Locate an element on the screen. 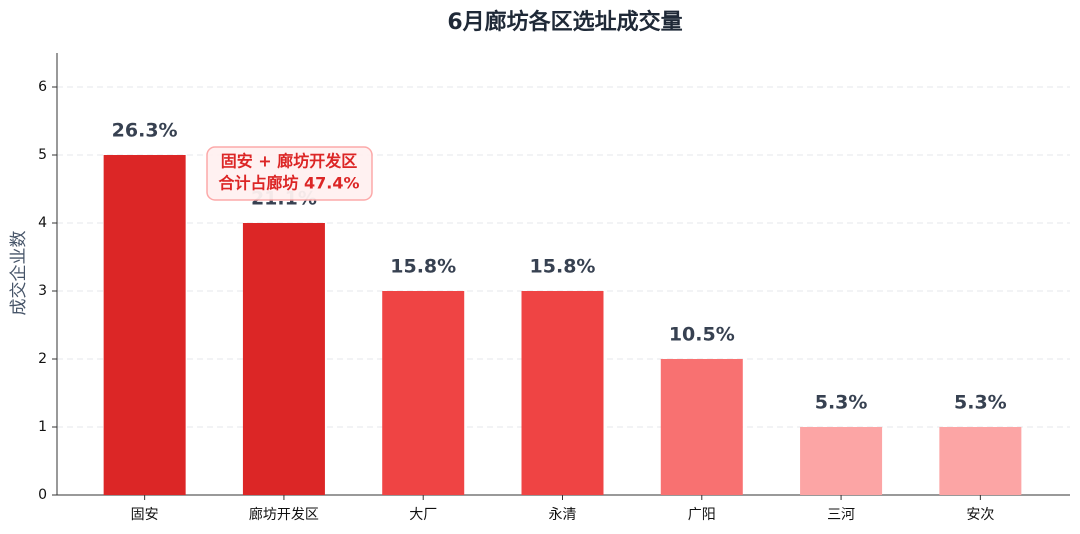 Image resolution: width=1080 pixels, height=534 pixels. data-label: 26.3% is located at coordinates (145, 131).